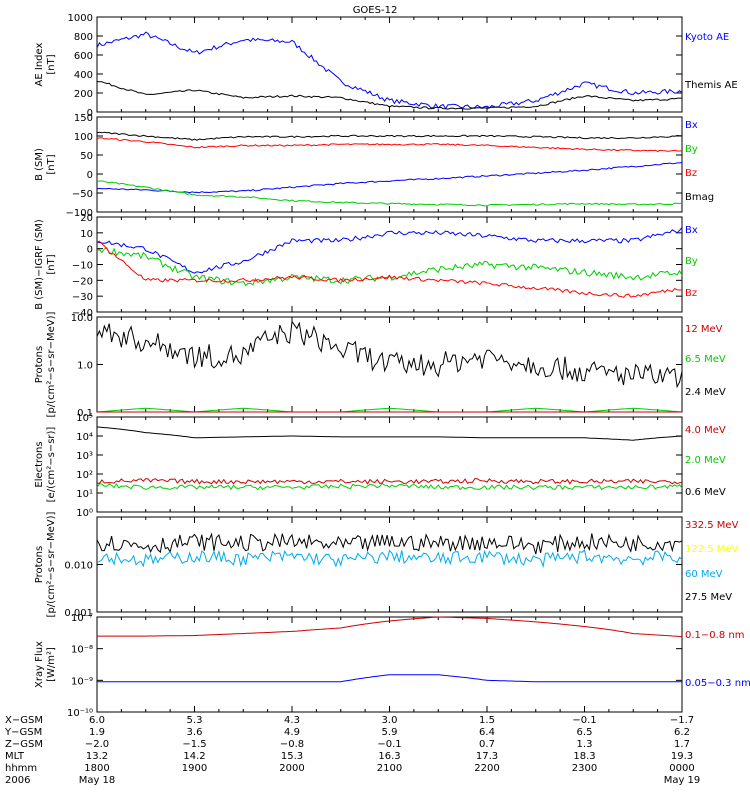 This screenshot has width=750, height=800. What do you see at coordinates (84, 513) in the screenshot?
I see `y-tick-label: 10⁰` at bounding box center [84, 513].